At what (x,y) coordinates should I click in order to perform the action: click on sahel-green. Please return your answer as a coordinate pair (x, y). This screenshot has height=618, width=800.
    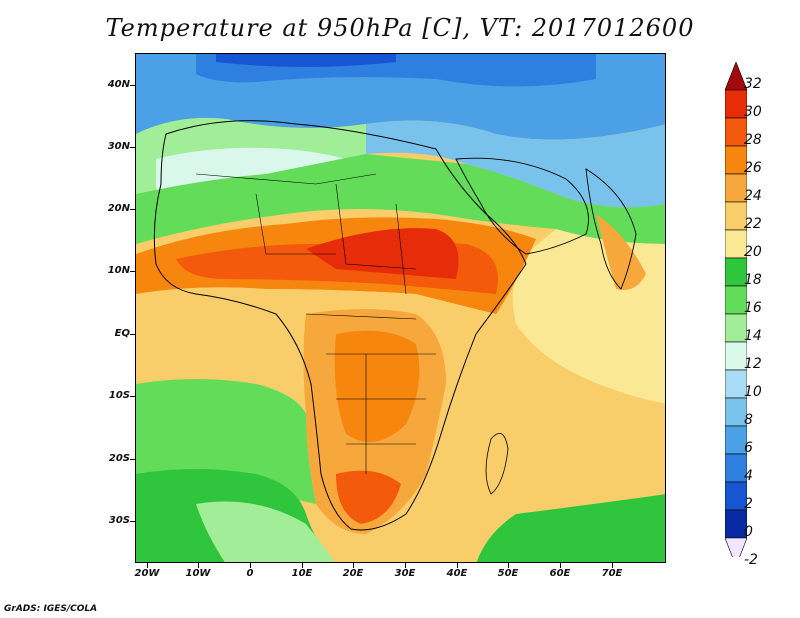
    Looking at the image, I should click on (400, 199).